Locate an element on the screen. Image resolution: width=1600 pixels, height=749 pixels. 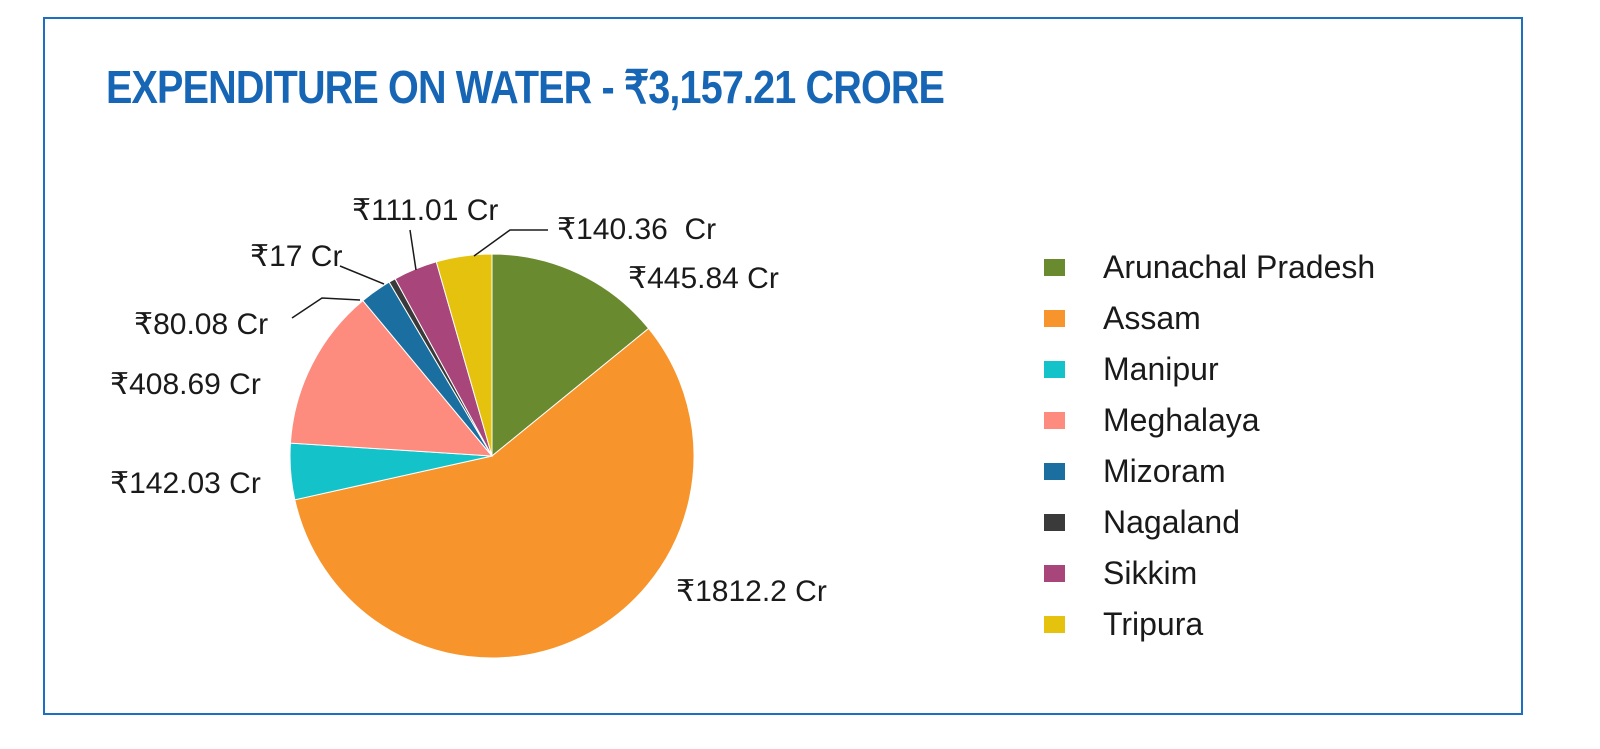
pie-slices is located at coordinates (492, 456).